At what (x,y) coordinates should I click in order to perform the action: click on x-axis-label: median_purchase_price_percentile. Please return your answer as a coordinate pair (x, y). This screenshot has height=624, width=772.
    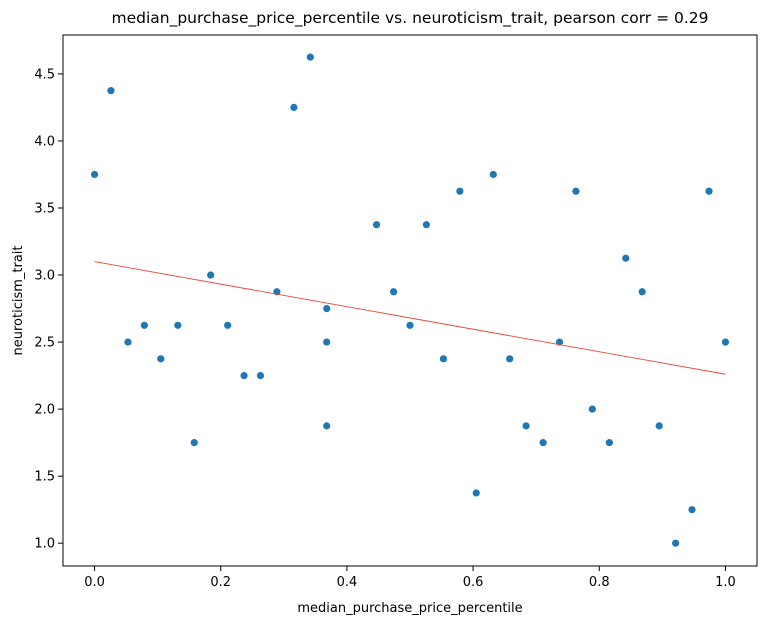
    Looking at the image, I should click on (409, 608).